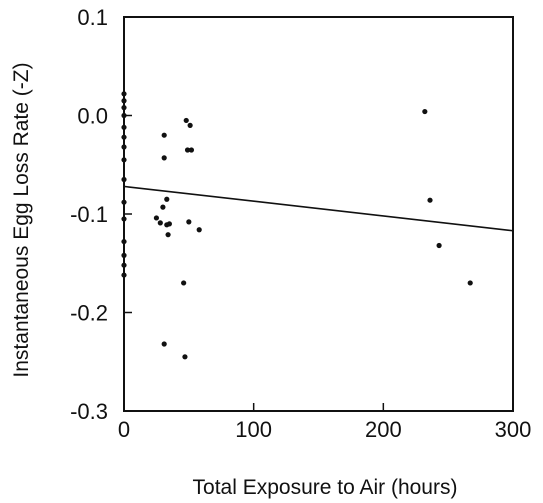  Describe the element at coordinates (318, 208) in the screenshot. I see `trend-line` at that location.